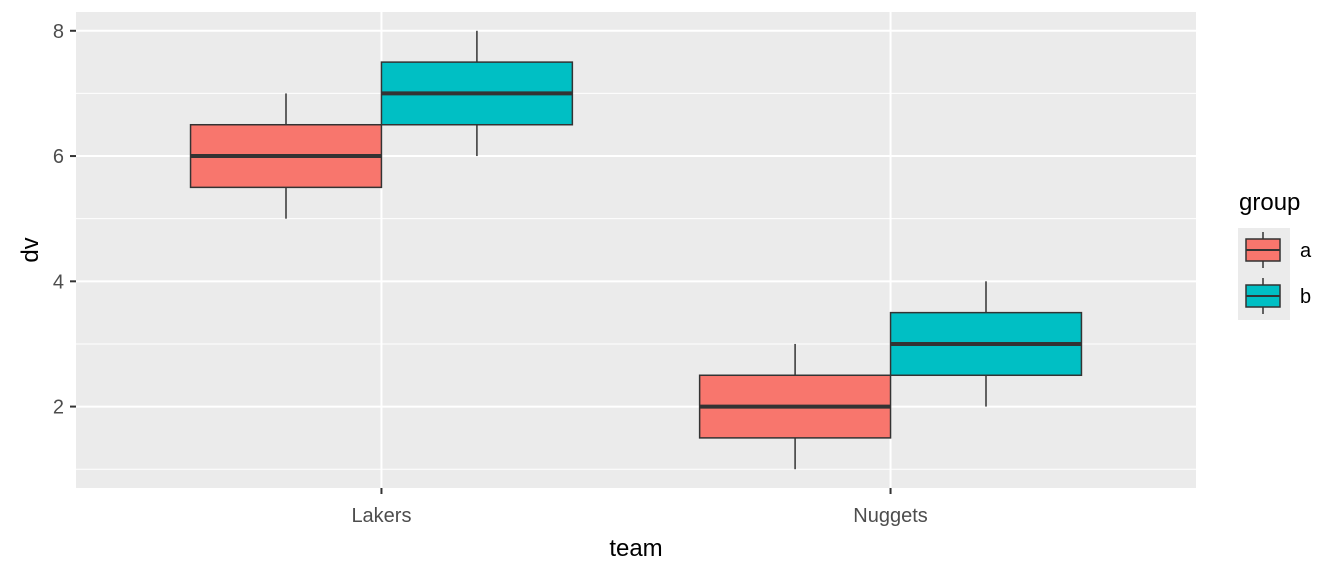 Image resolution: width=1344 pixels, height=576 pixels. What do you see at coordinates (58, 157) in the screenshot?
I see `y-tick-label: 6` at bounding box center [58, 157].